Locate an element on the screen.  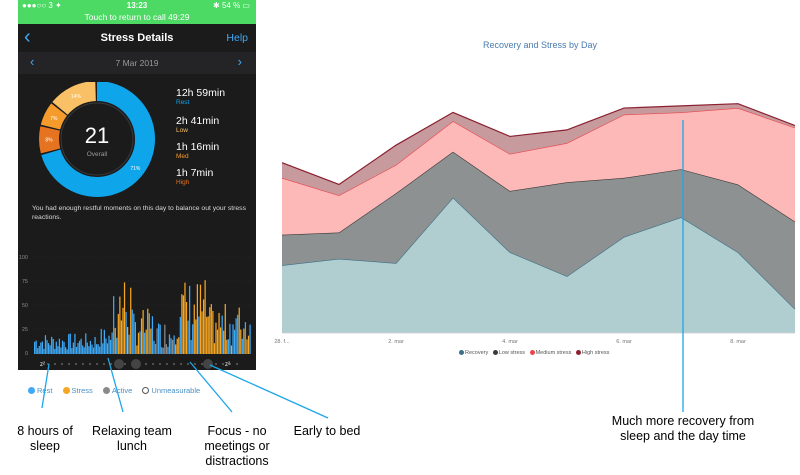
return-to-call-banner: Touch to return to call 49:29 is located at coordinates (137, 17).